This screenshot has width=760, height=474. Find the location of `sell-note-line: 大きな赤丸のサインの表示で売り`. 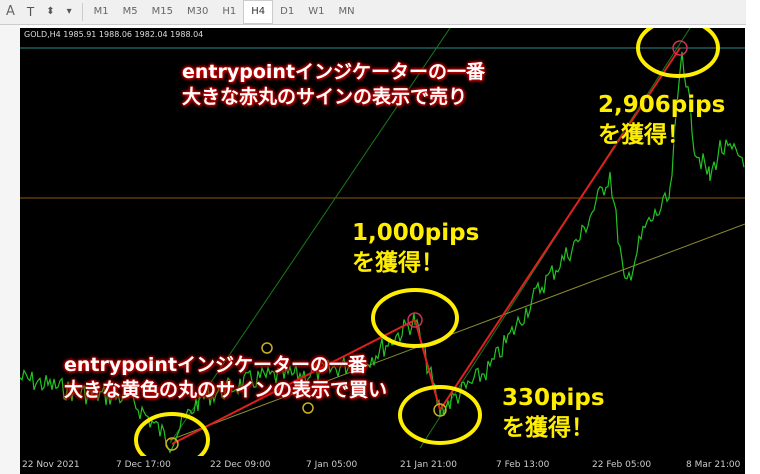

sell-note-line: 大きな赤丸のサインの表示で売り is located at coordinates (325, 97).